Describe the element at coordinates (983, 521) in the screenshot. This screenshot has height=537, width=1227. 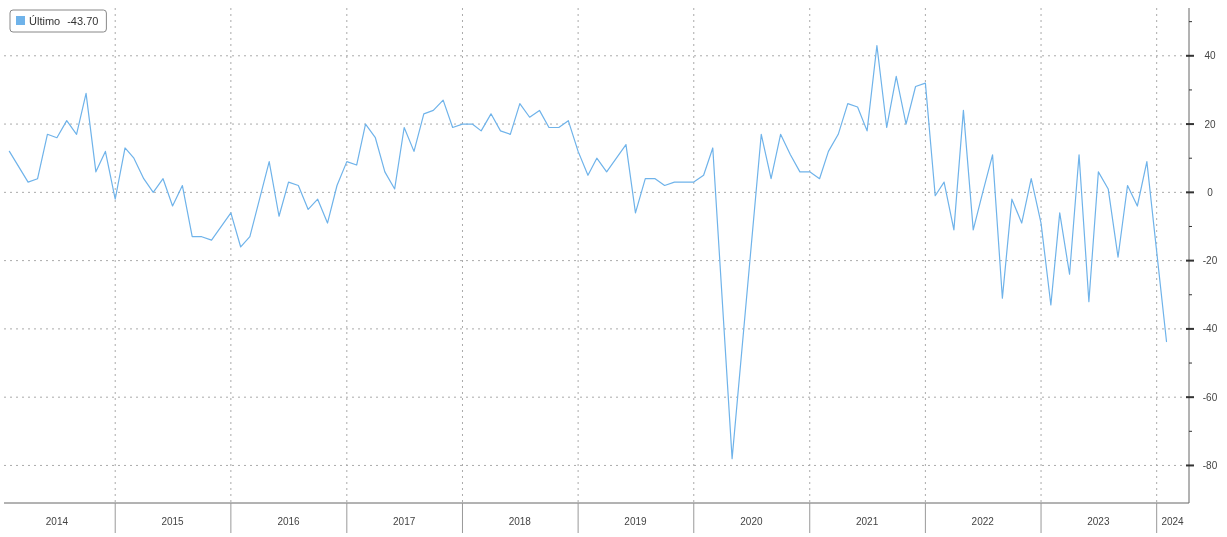
I see `x-tick-label: 2022` at that location.